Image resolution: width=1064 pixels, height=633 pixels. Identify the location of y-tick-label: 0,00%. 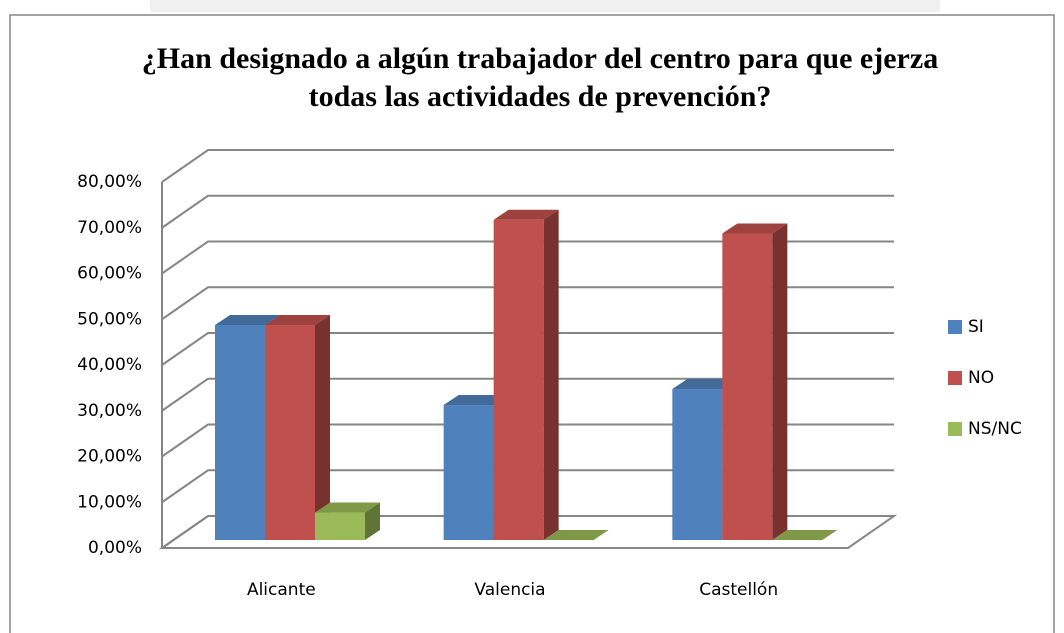
(115, 548).